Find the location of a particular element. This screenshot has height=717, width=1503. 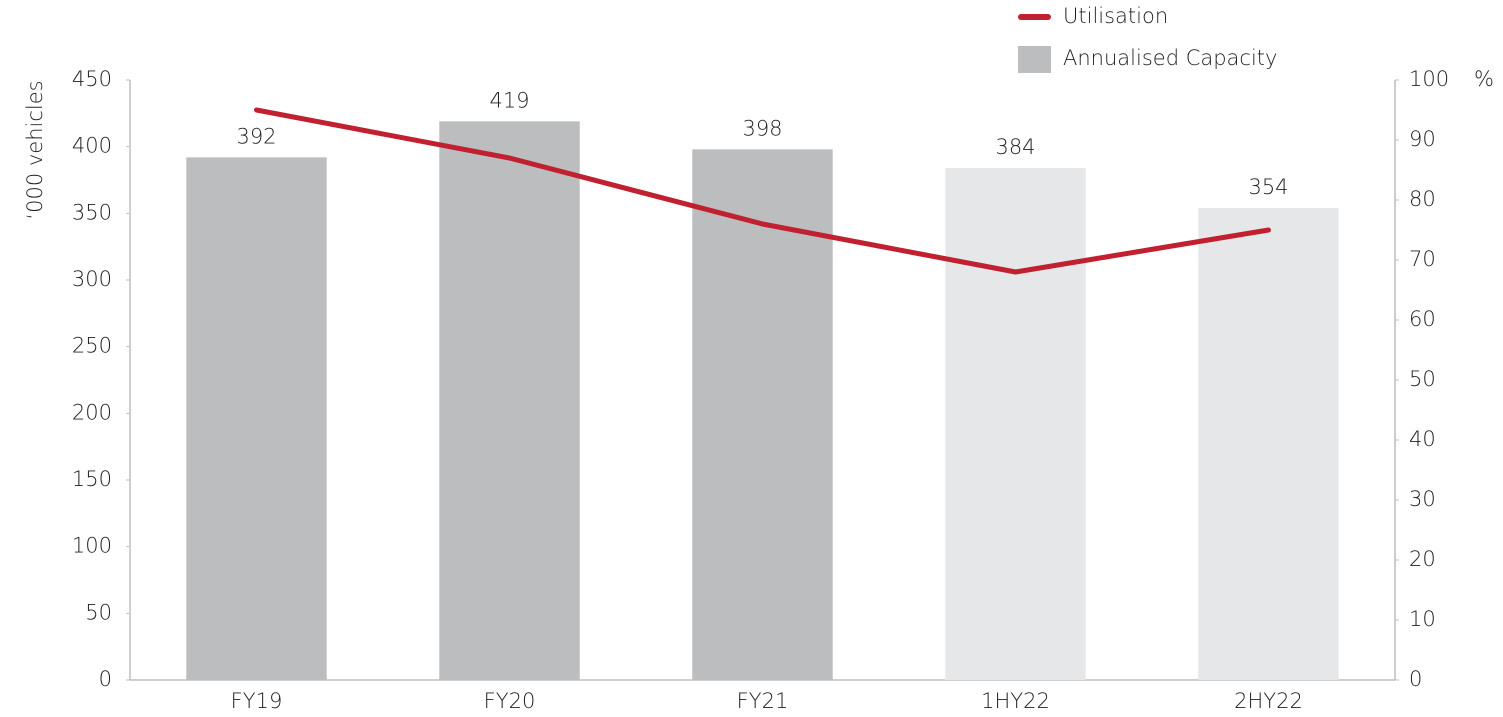

x-tick-label: FY19 is located at coordinates (257, 701).